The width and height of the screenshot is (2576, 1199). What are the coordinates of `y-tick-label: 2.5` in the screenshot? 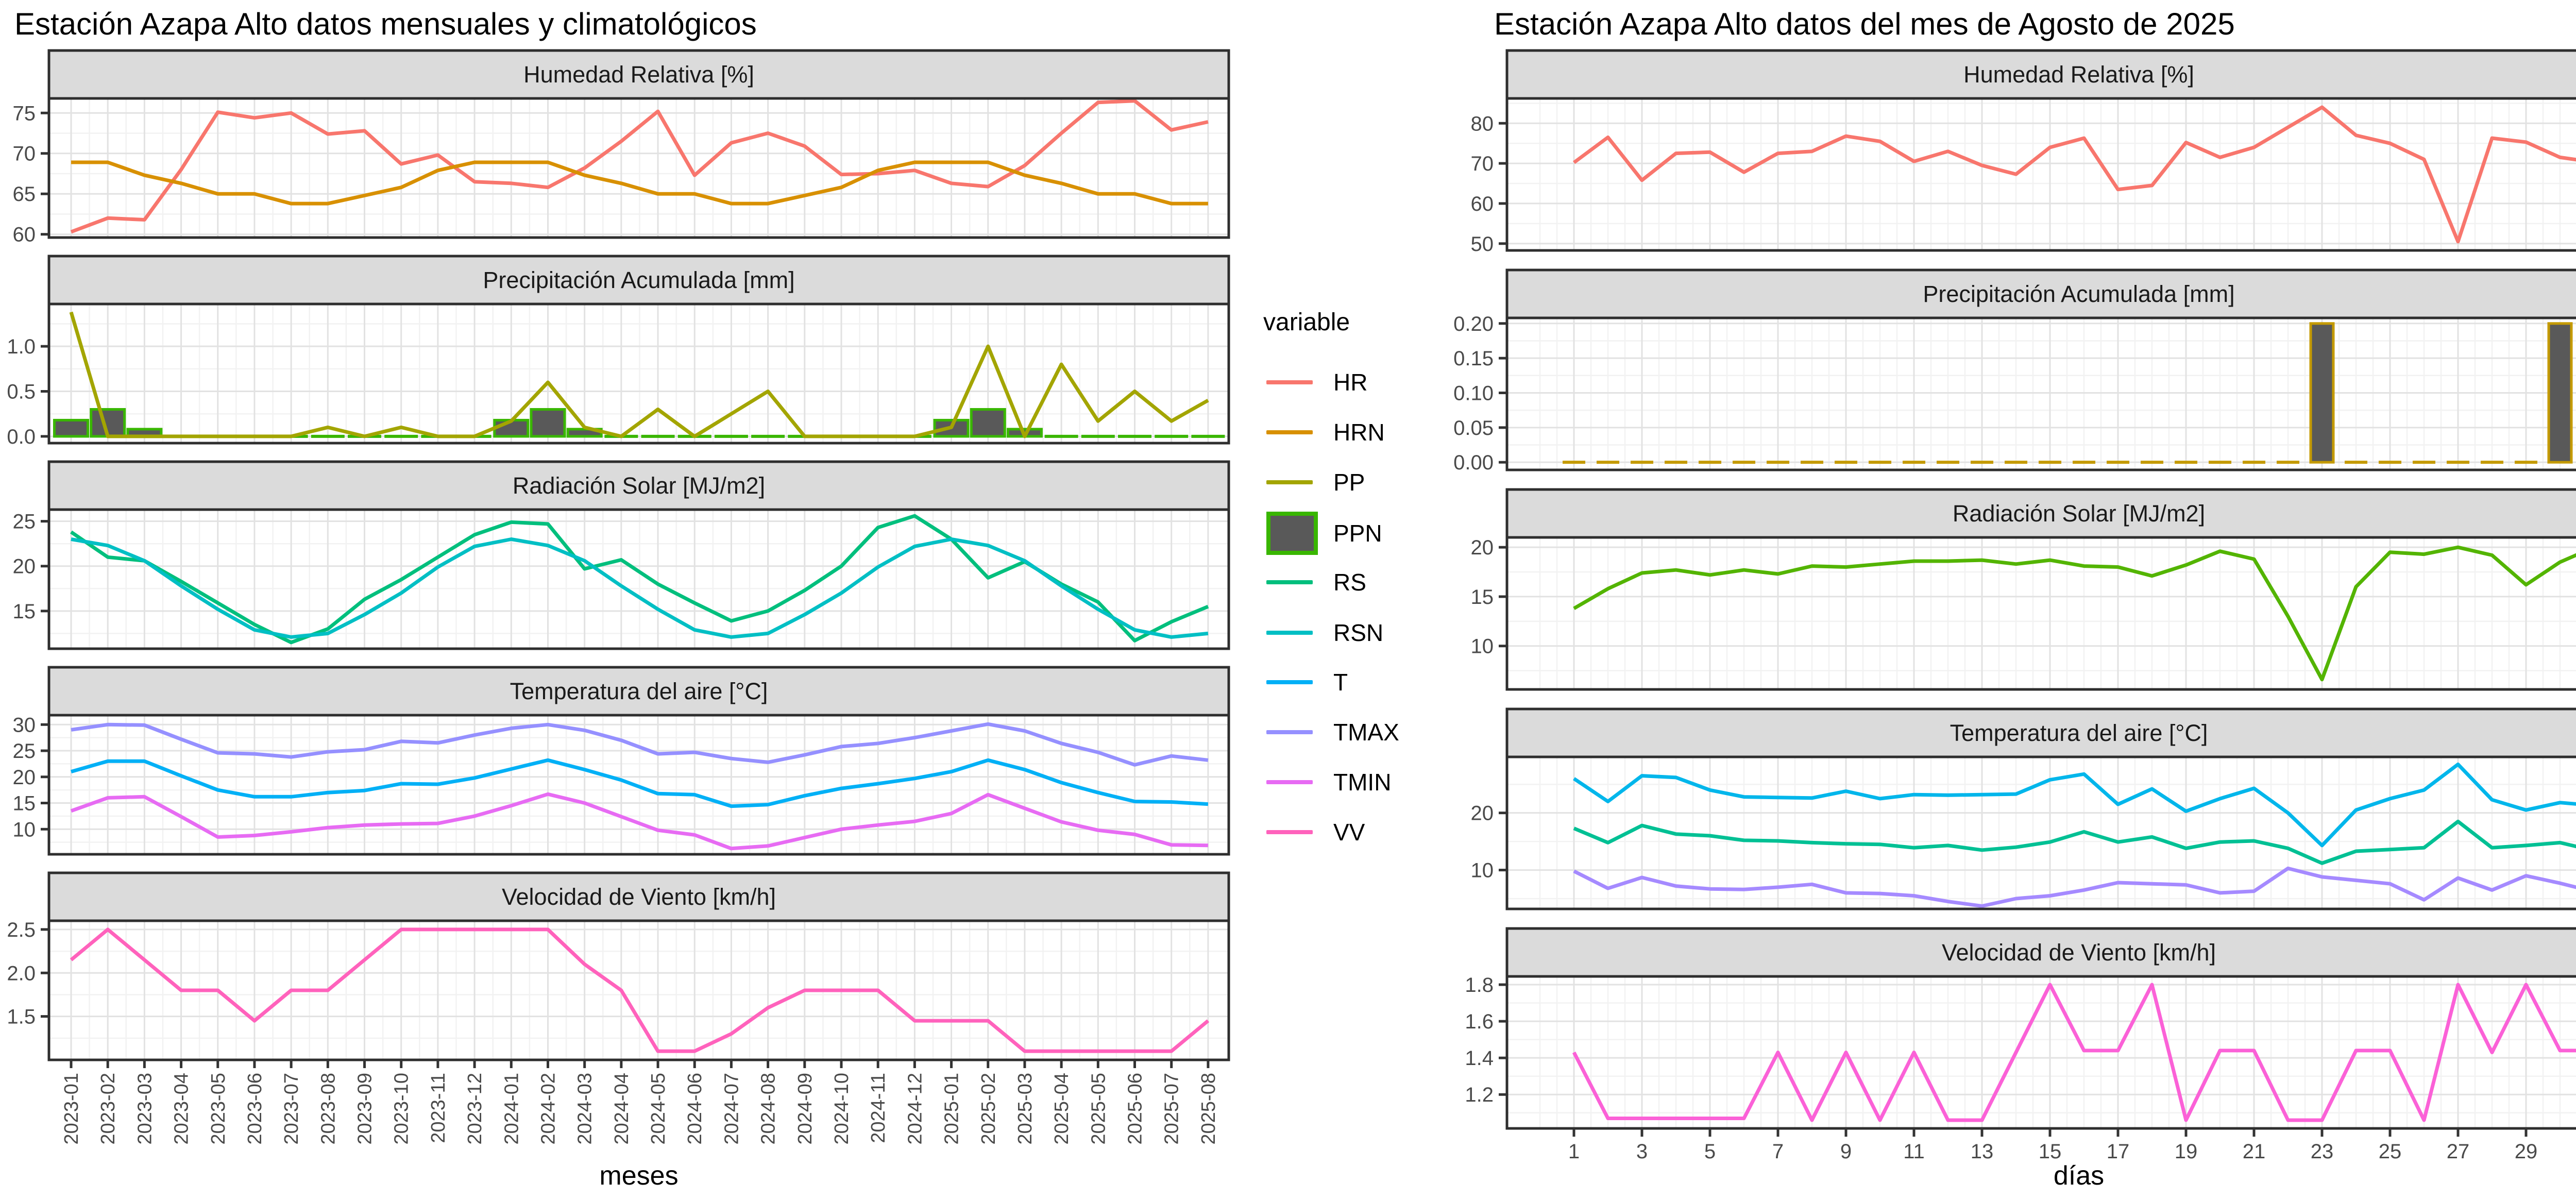 It's located at (21, 930).